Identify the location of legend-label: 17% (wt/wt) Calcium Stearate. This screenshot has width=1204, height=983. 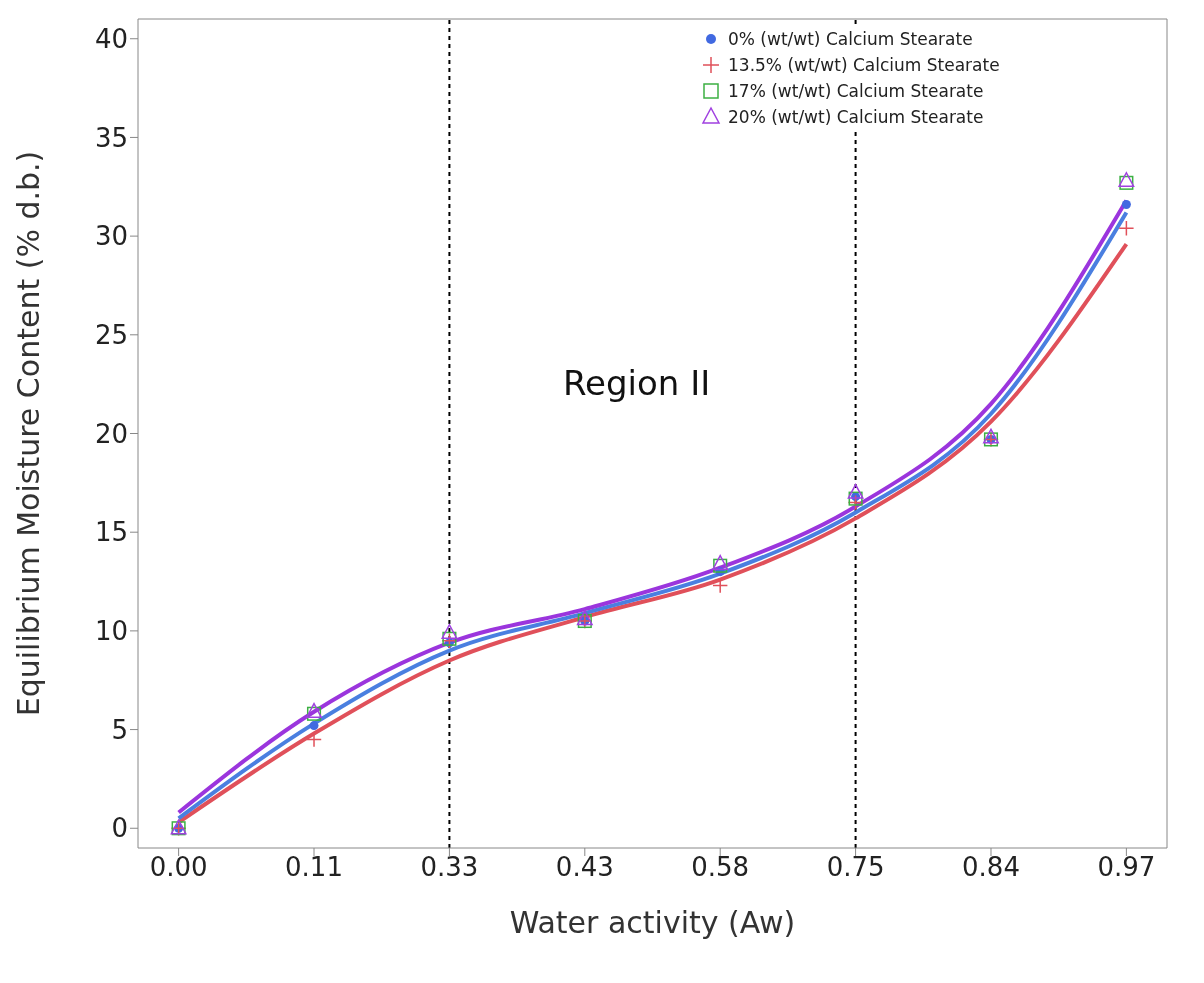
(856, 91).